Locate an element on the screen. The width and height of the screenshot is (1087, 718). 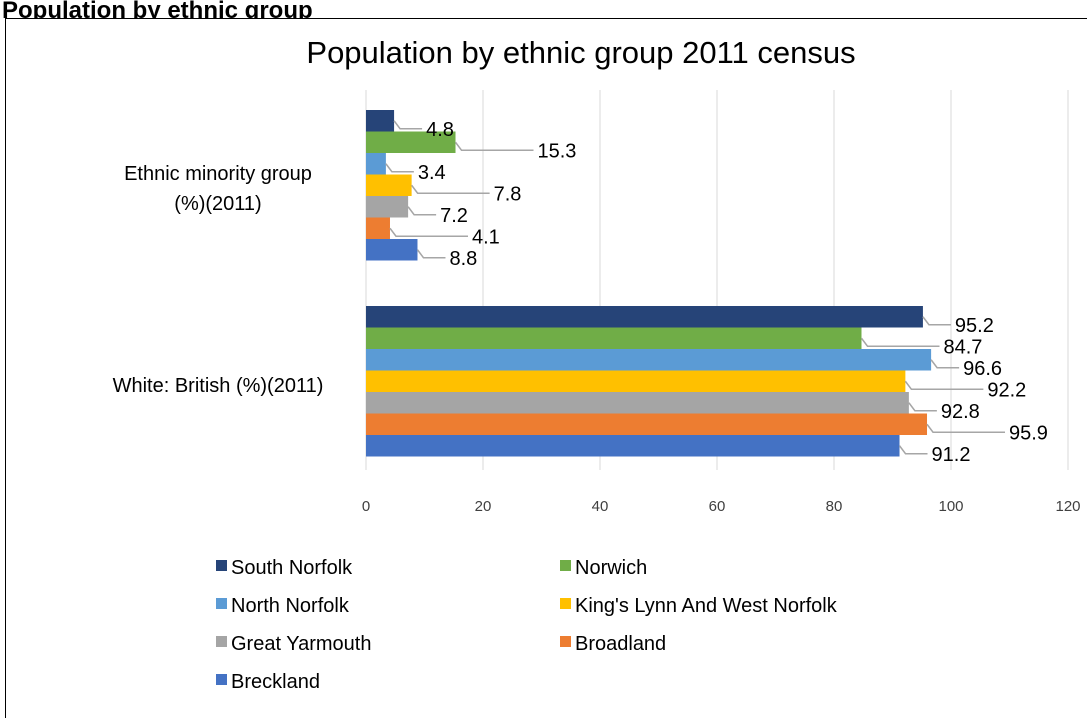
legend-label: South Norfolk is located at coordinates (292, 568).